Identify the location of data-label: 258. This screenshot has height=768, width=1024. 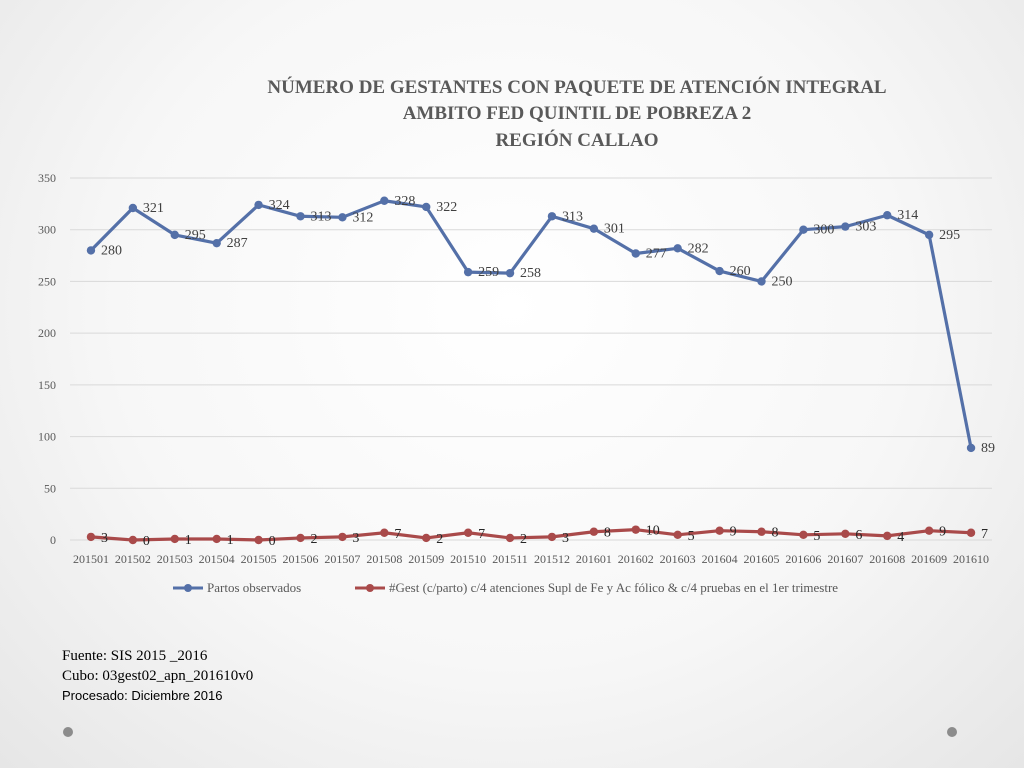
(530, 273).